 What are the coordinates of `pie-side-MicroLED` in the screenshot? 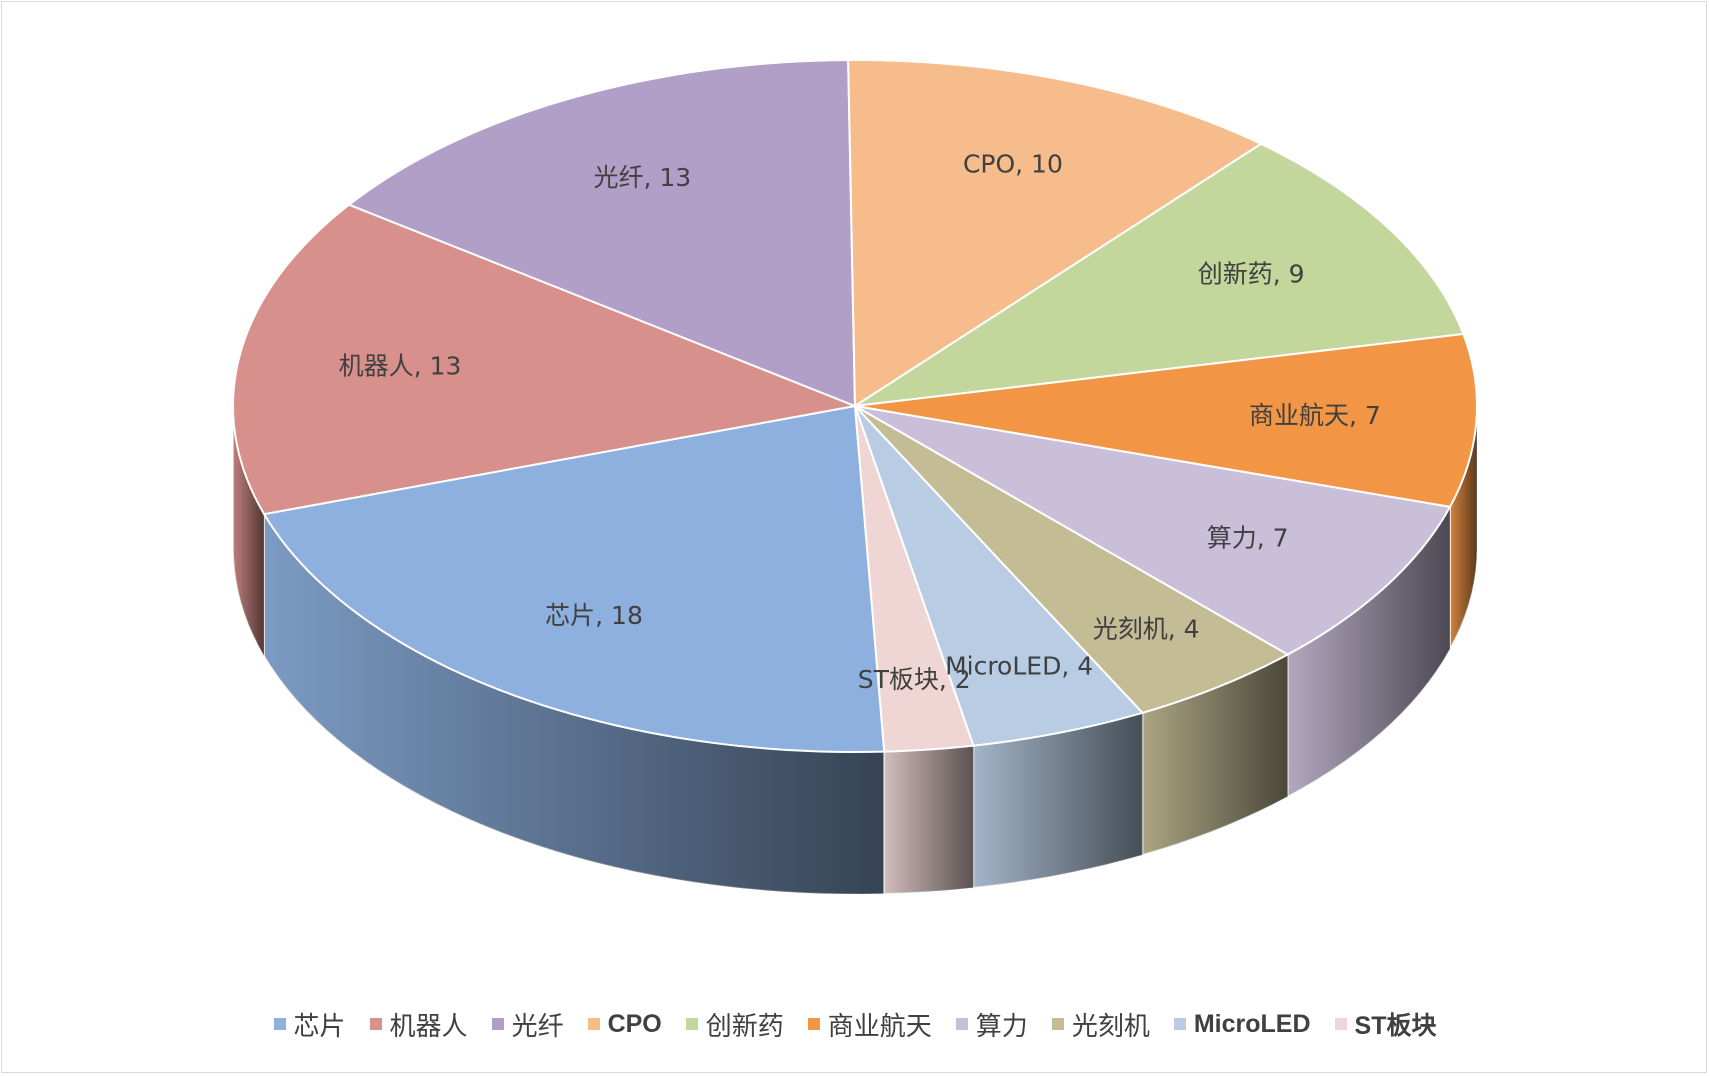 It's located at (1058, 800).